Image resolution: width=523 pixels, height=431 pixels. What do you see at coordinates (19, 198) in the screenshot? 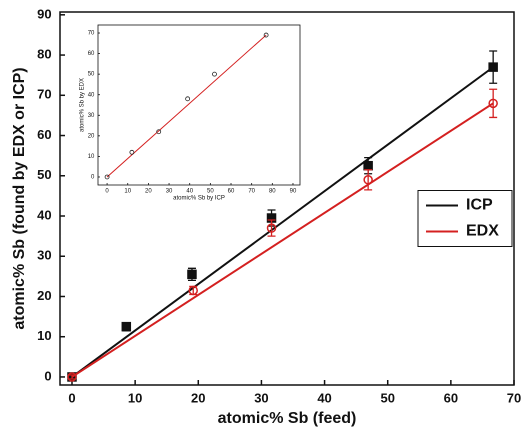
I see `y-axis-label: atomic% Sb (found by EDX or ICP)` at bounding box center [19, 198].